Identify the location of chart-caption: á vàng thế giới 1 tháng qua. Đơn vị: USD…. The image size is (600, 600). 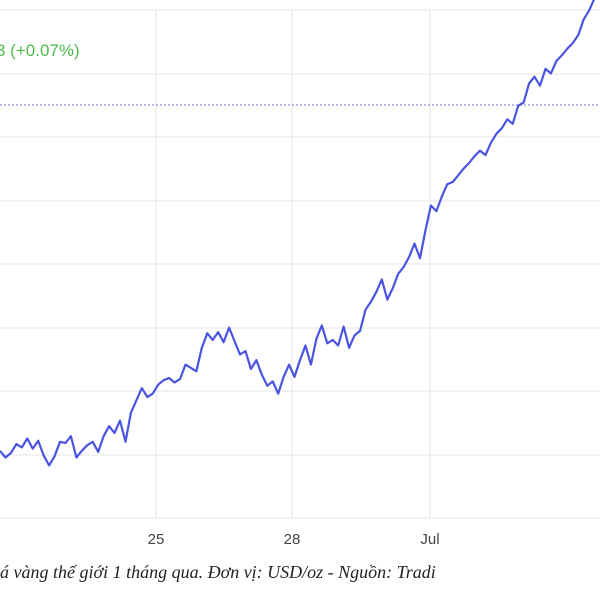
(218, 572).